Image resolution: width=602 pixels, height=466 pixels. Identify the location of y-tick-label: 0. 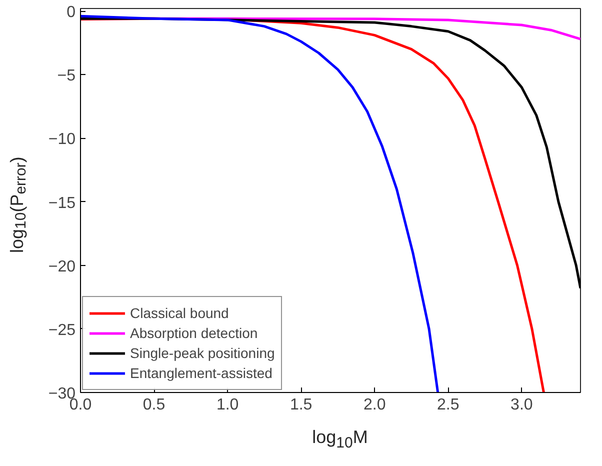
(71, 13).